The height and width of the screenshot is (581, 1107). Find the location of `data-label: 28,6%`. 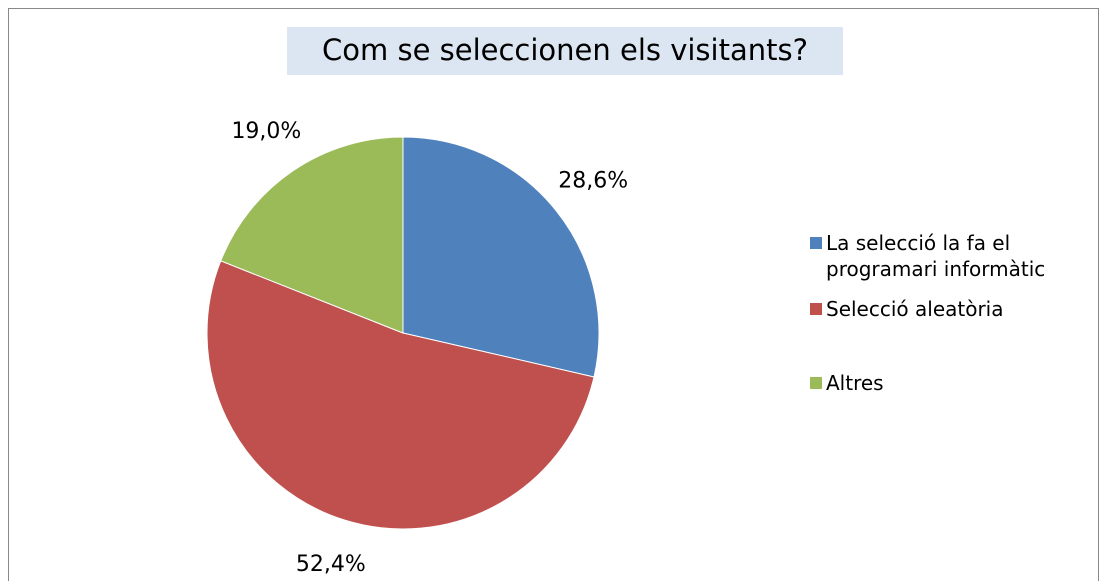

data-label: 28,6% is located at coordinates (593, 181).